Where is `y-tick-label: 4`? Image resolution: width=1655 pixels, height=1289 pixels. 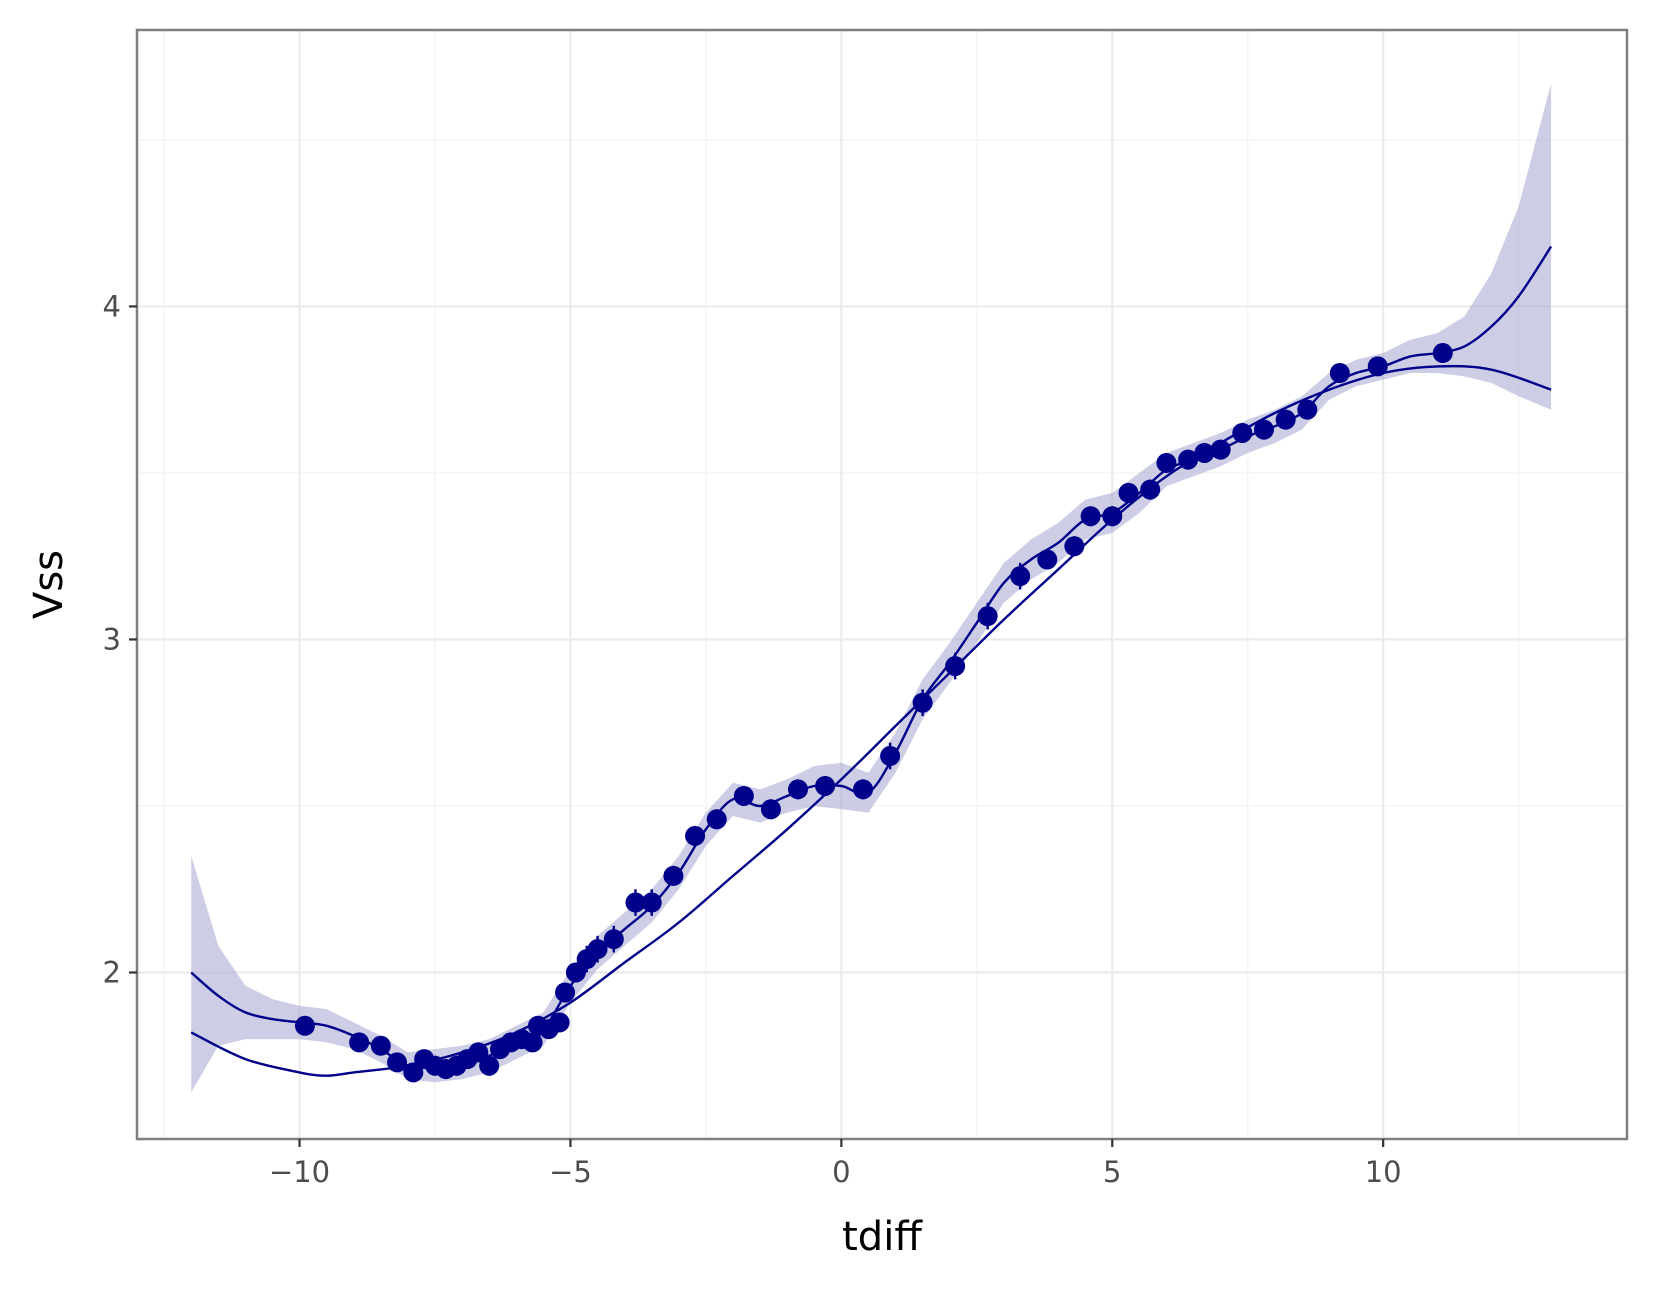 y-tick-label: 4 is located at coordinates (112, 306).